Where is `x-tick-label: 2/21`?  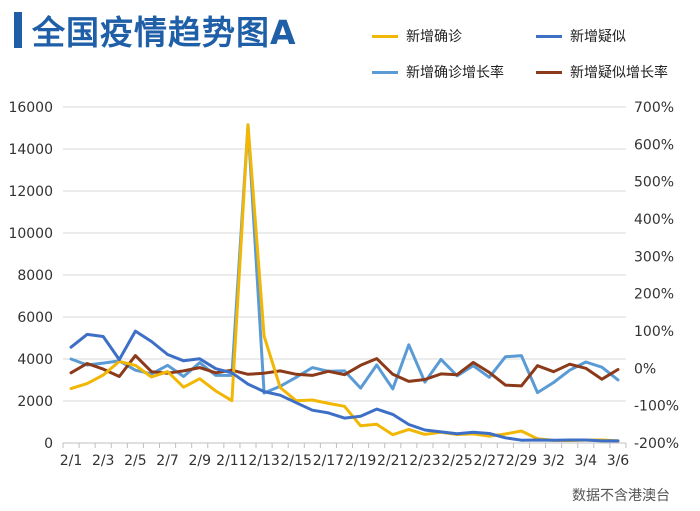 x-tick-label: 2/21 is located at coordinates (392, 461).